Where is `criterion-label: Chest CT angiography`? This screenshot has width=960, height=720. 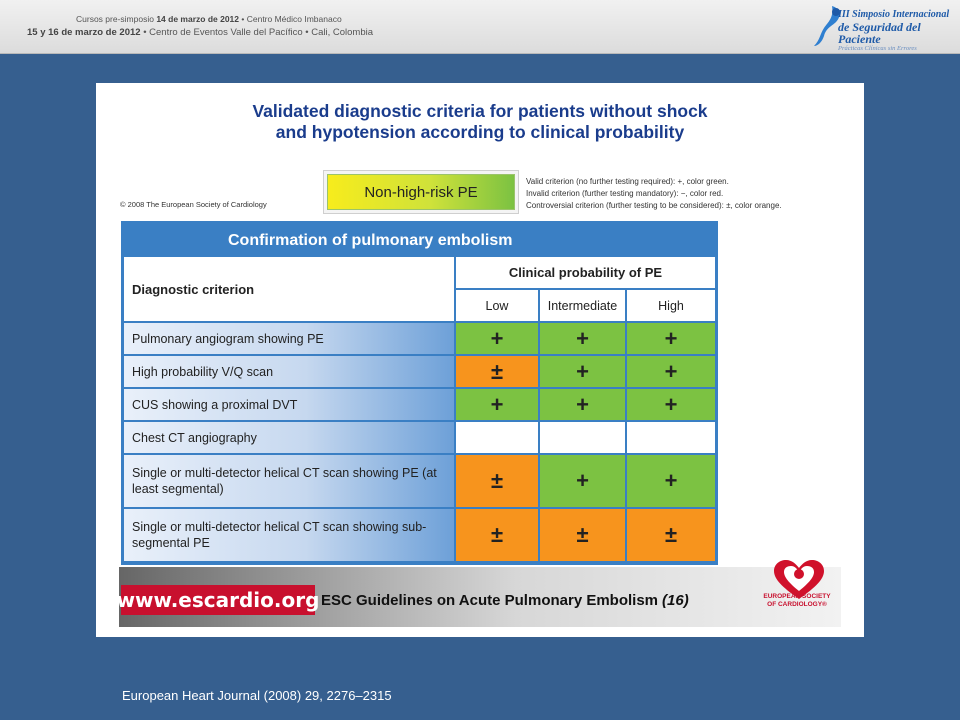 criterion-label: Chest CT angiography is located at coordinates (289, 438).